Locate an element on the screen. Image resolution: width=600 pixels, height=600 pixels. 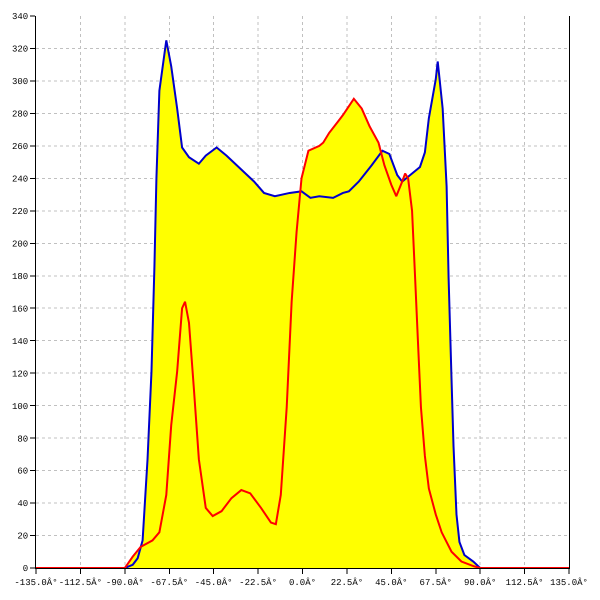
y-tick-label: 240 is located at coordinates (20, 179).